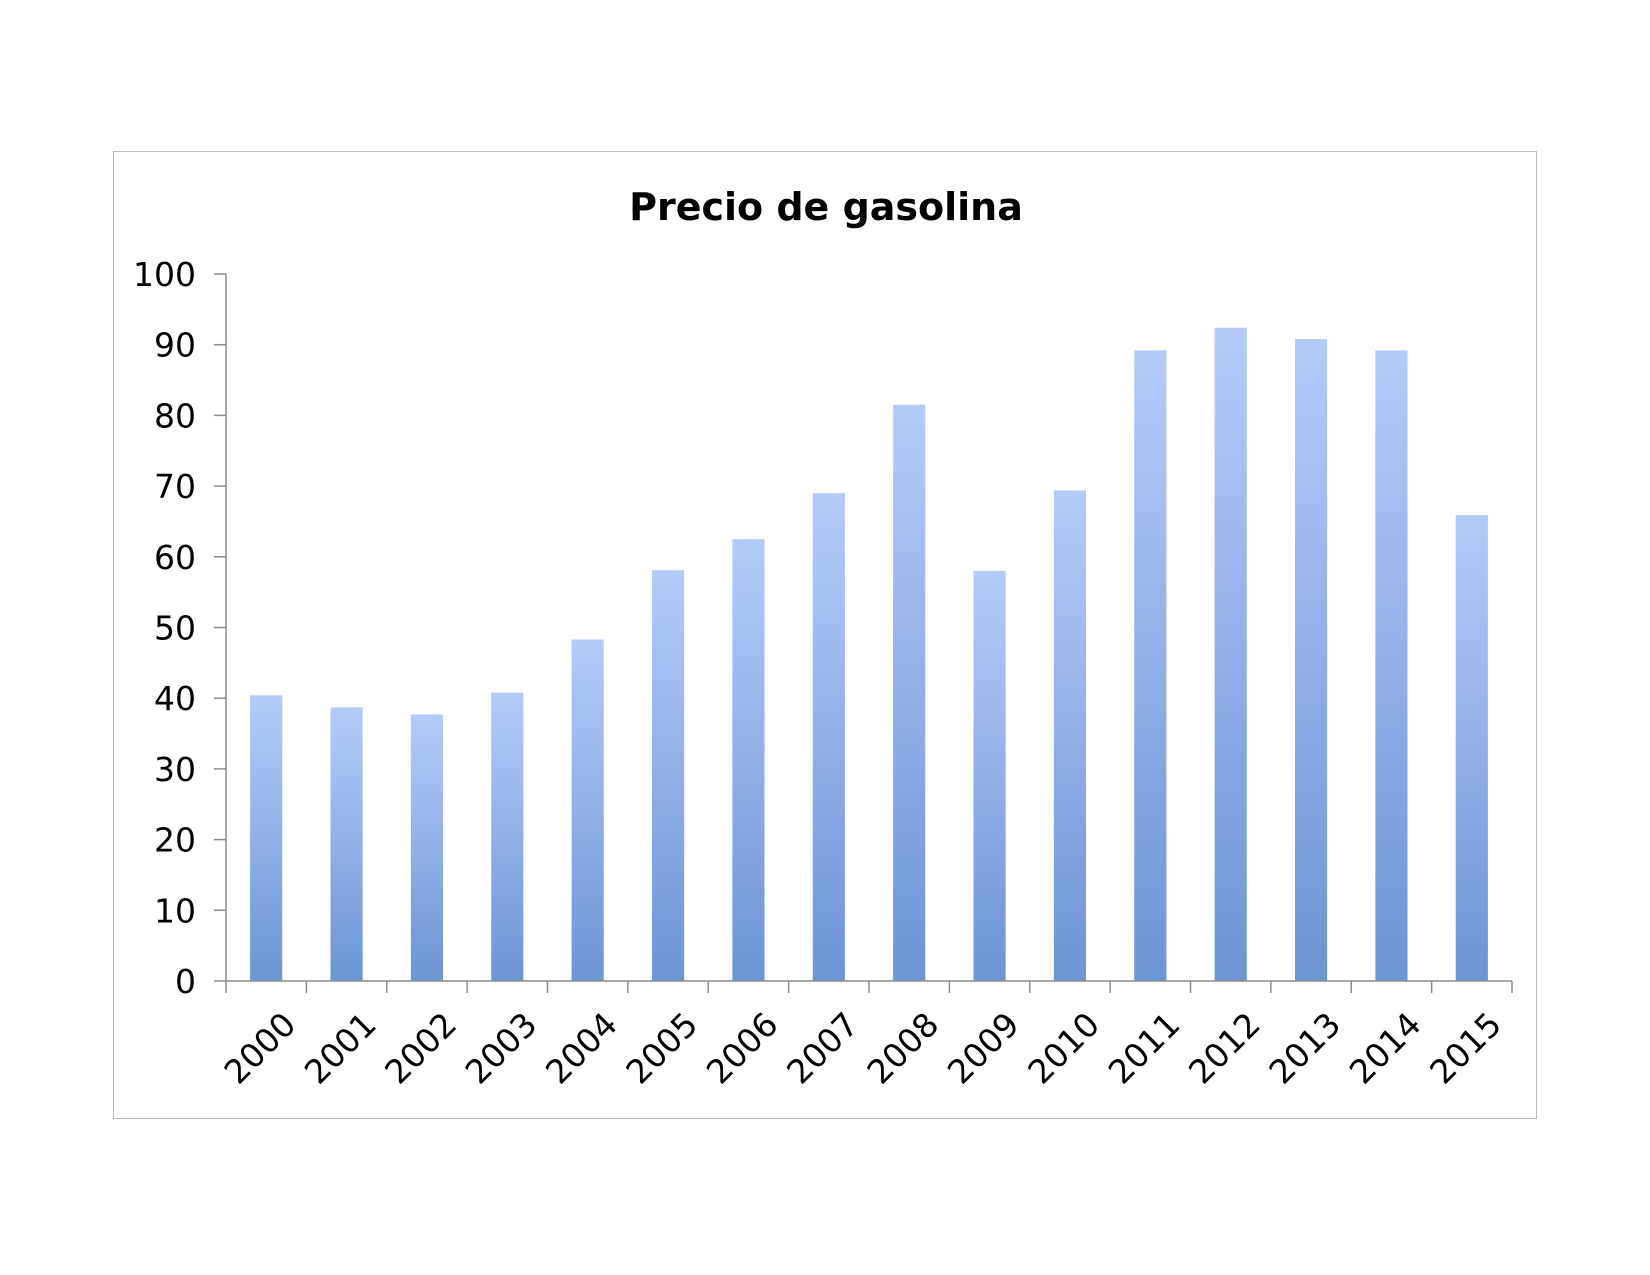  I want to click on bar-2006, so click(748, 760).